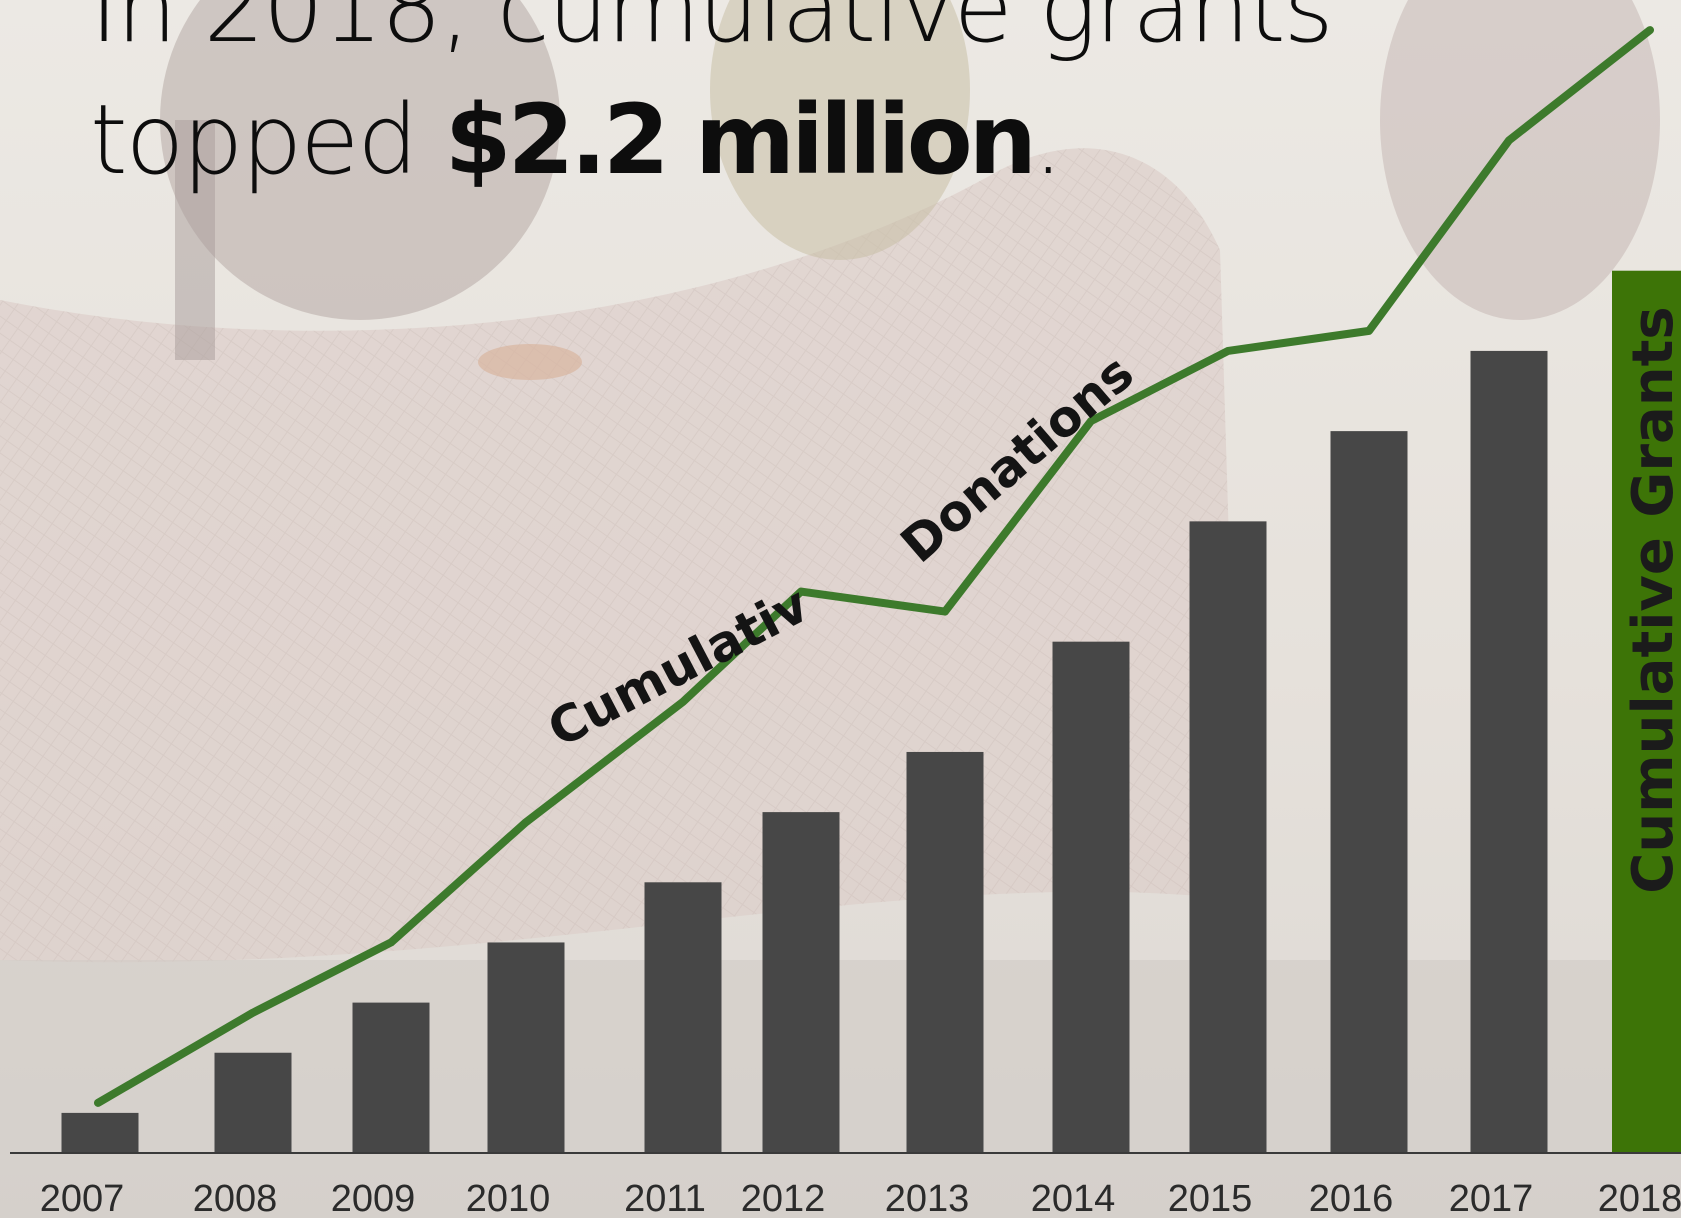  What do you see at coordinates (1210, 1198) in the screenshot?
I see `tick-label-2015: 2015` at bounding box center [1210, 1198].